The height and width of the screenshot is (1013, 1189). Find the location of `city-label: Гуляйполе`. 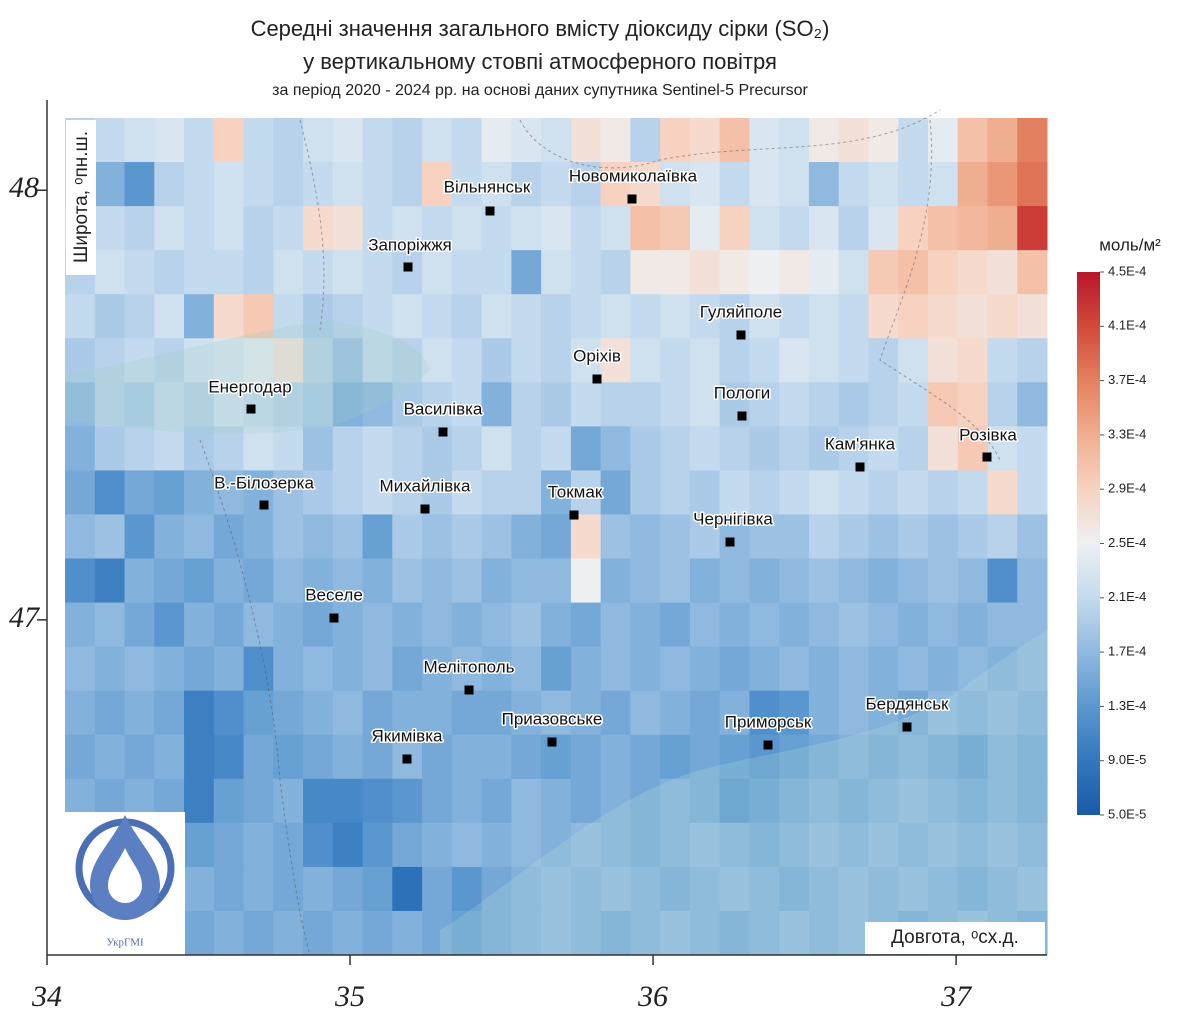

city-label: Гуляйполе is located at coordinates (741, 311).